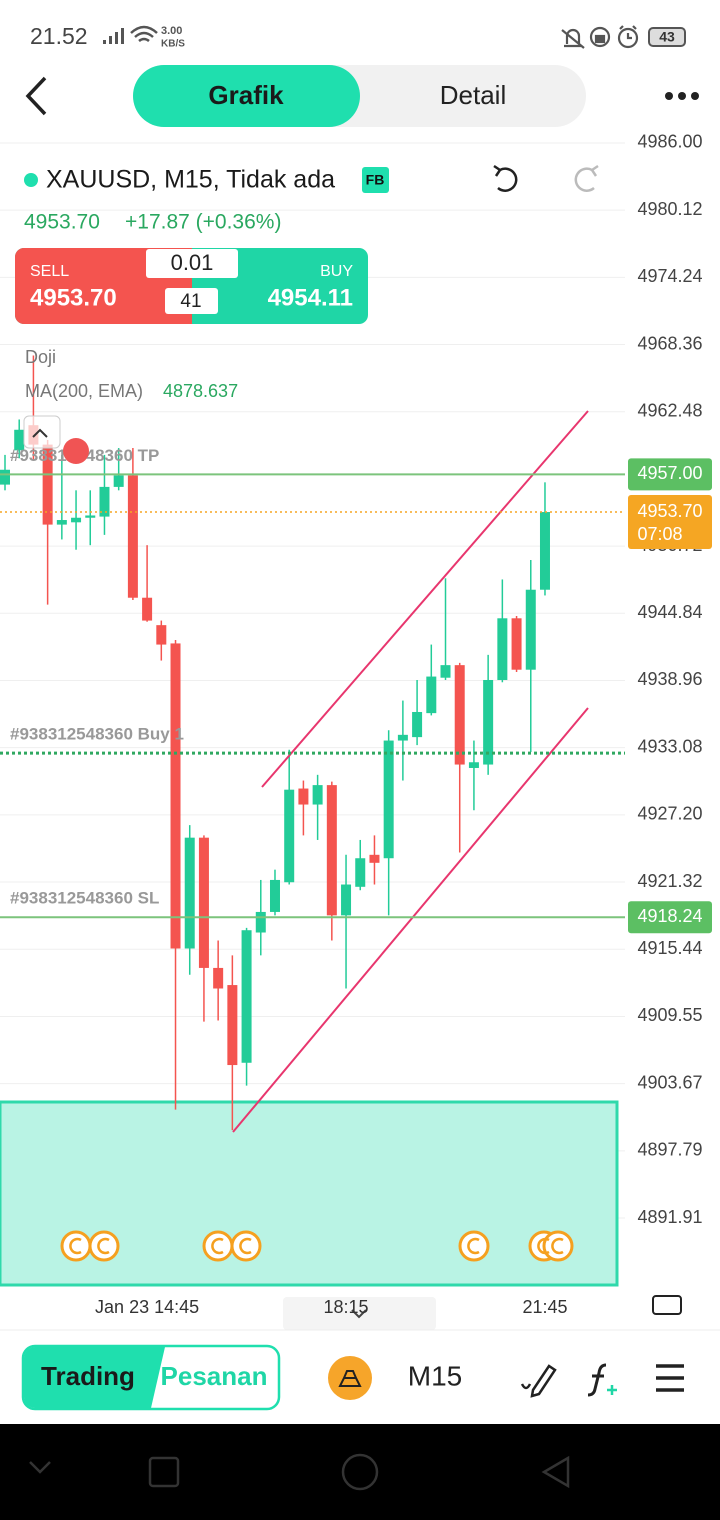  What do you see at coordinates (586, 178) in the screenshot?
I see `redo-button` at bounding box center [586, 178].